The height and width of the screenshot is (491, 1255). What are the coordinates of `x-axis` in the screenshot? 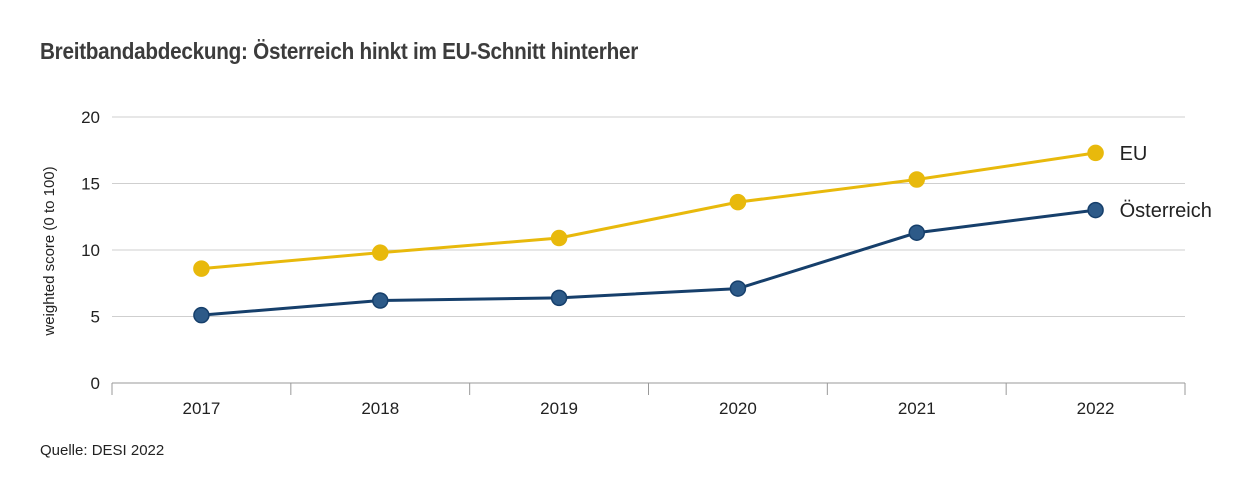 It's located at (648, 388).